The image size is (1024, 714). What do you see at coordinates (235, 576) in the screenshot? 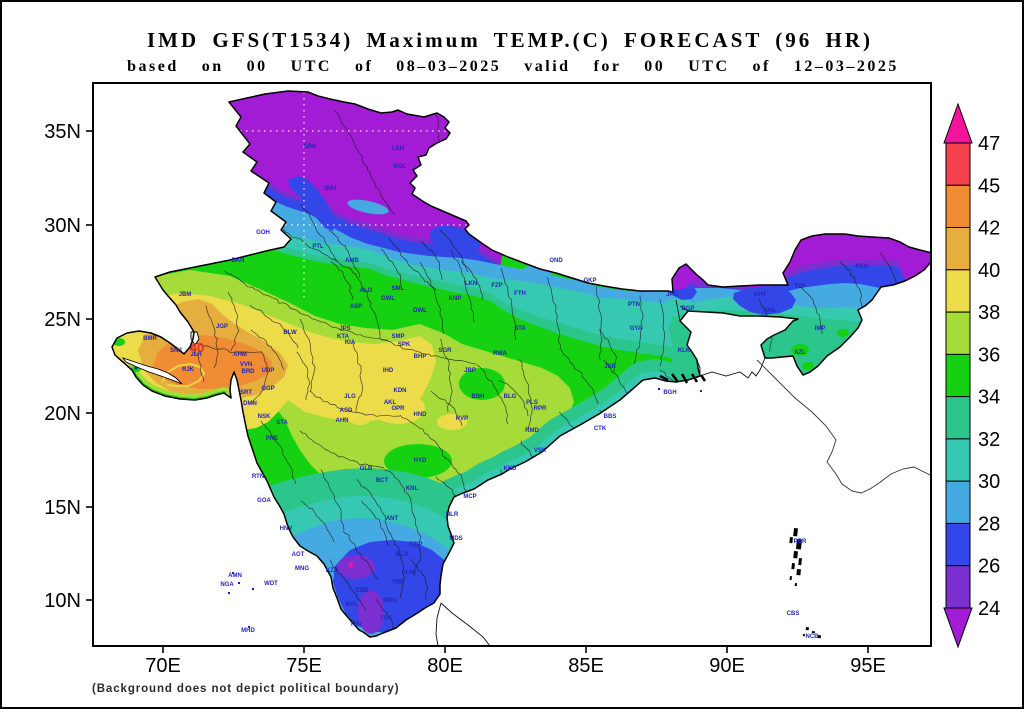
I see `svg-text: AMN` at bounding box center [235, 576].